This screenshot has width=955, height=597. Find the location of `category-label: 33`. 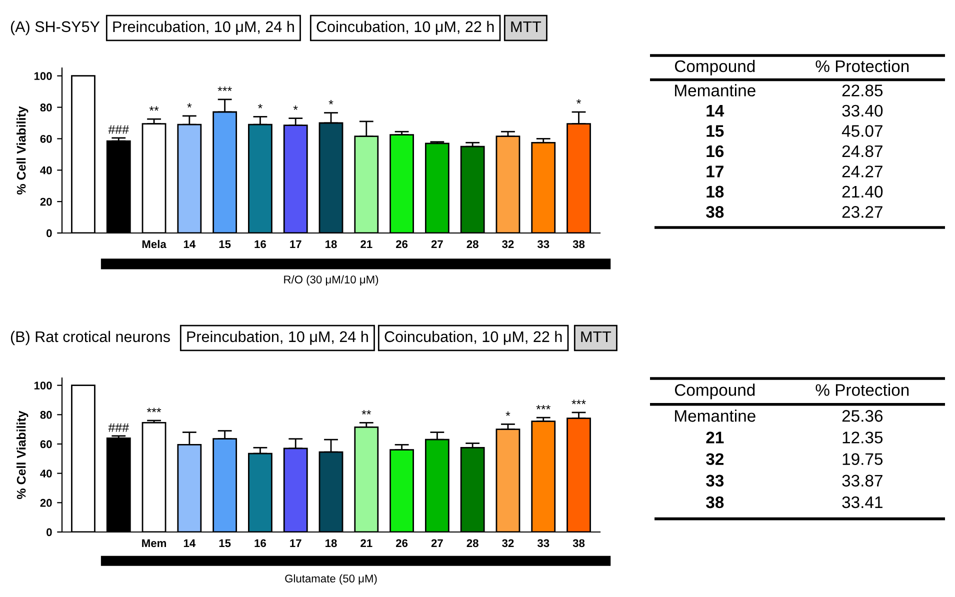

category-label: 33 is located at coordinates (715, 480).